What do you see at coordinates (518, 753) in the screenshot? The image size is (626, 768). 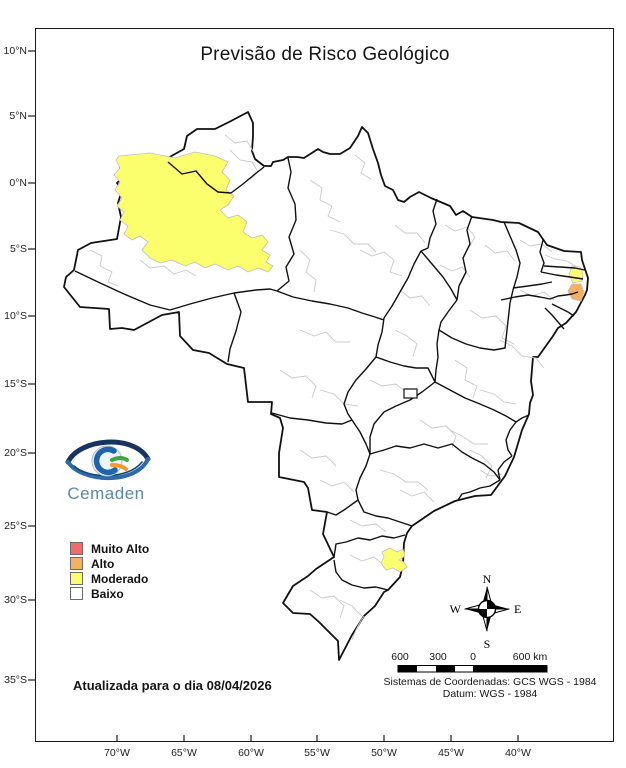 I see `lon-label: 40°W` at bounding box center [518, 753].